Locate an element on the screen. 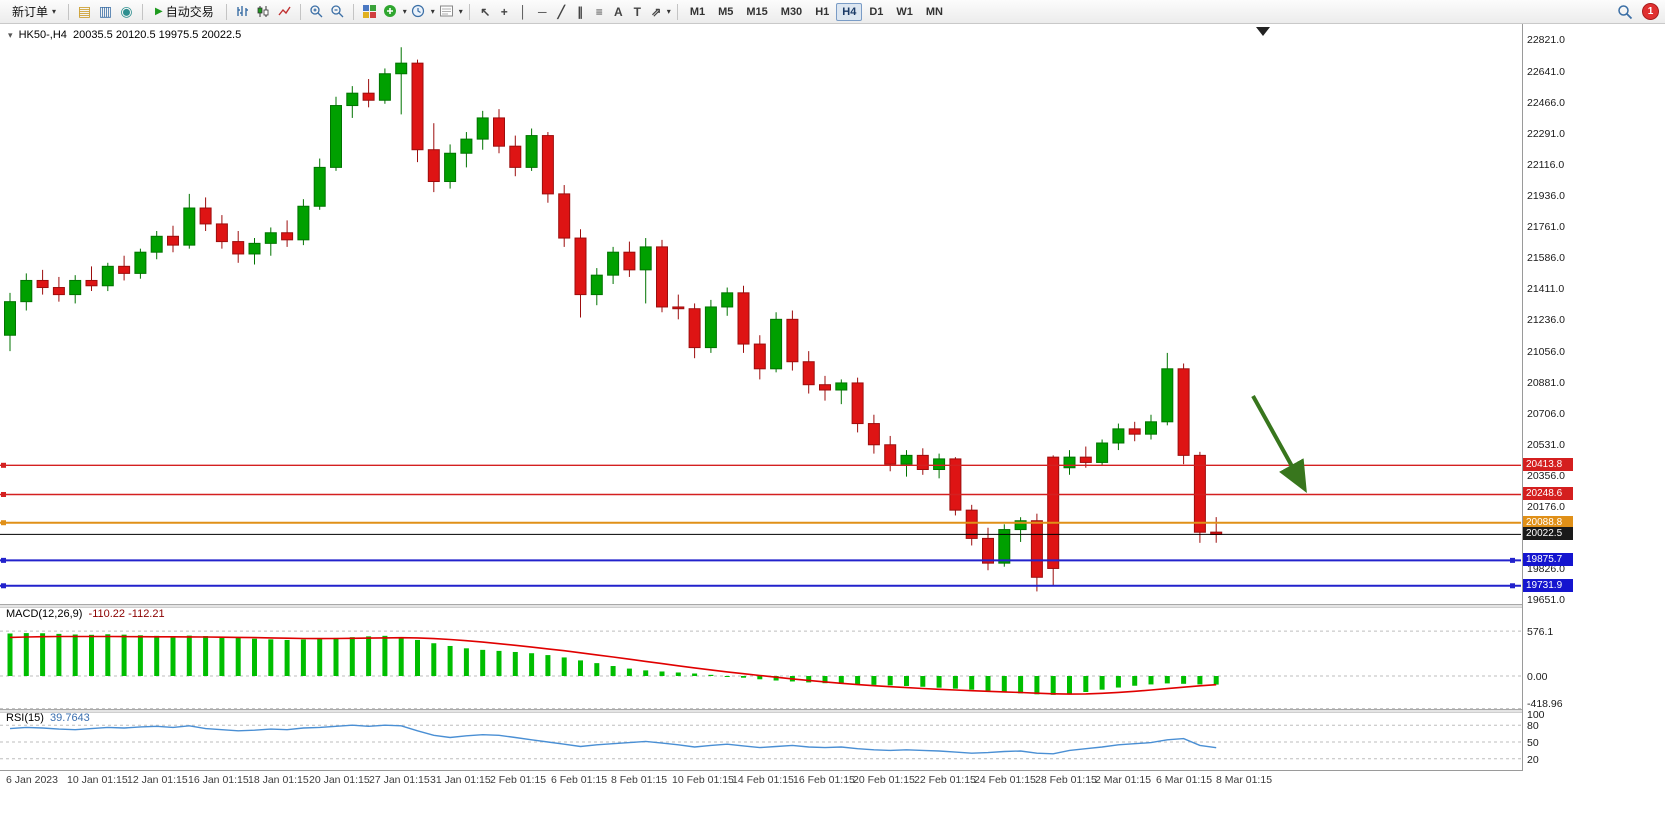  price-line-label: 20248.6 is located at coordinates (1548, 493).